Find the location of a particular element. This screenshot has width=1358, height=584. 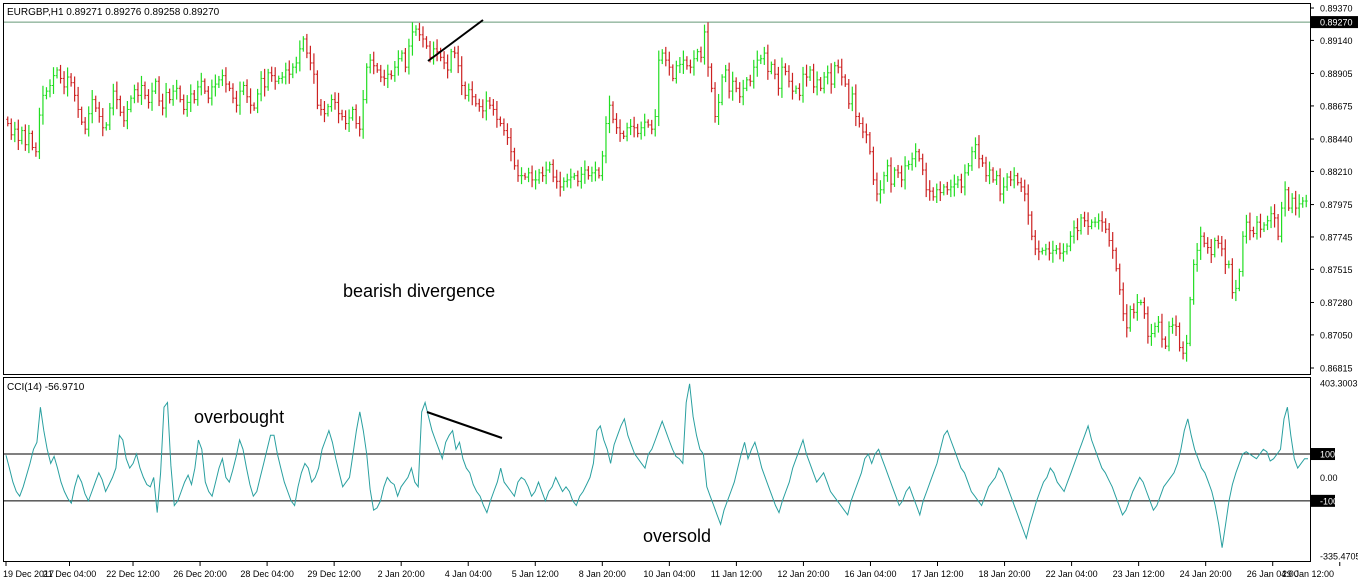

x-tick-label: 21 Dec 04:00 is located at coordinates (70, 574).